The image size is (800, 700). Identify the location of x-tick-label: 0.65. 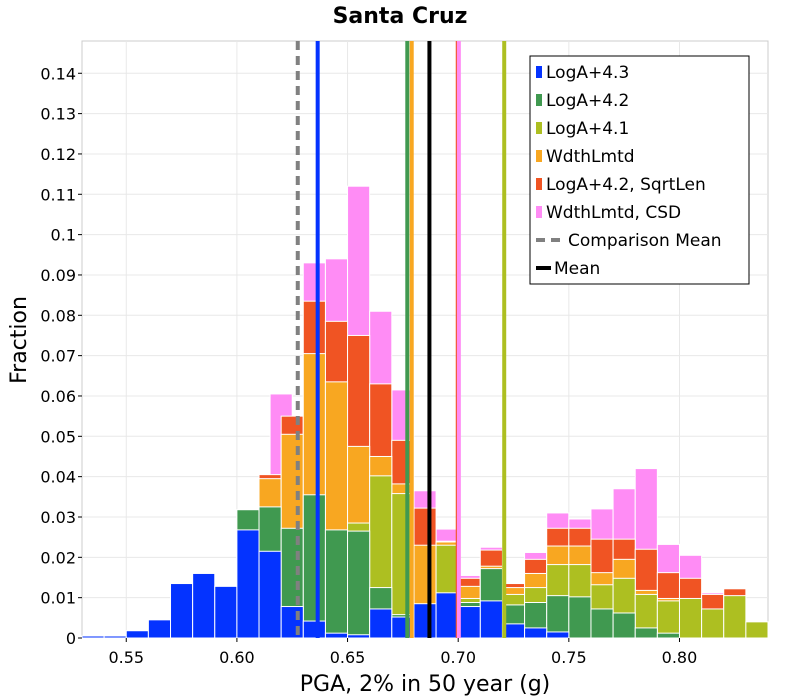
(348, 657).